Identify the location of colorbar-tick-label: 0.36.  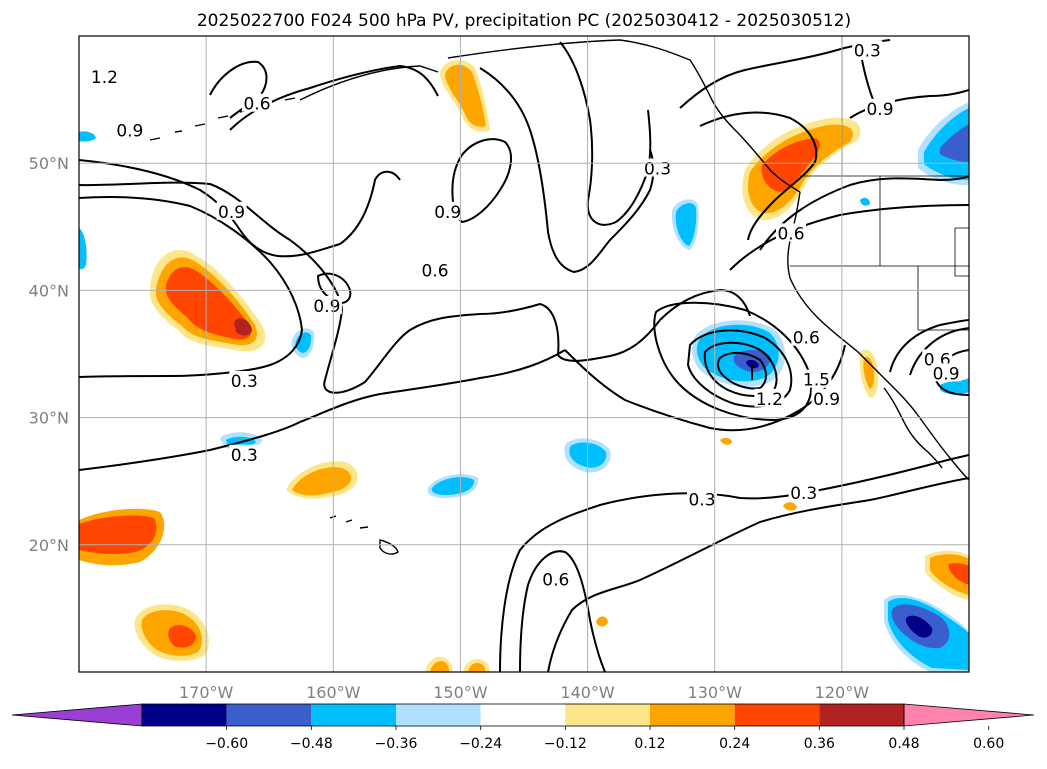
(819, 744).